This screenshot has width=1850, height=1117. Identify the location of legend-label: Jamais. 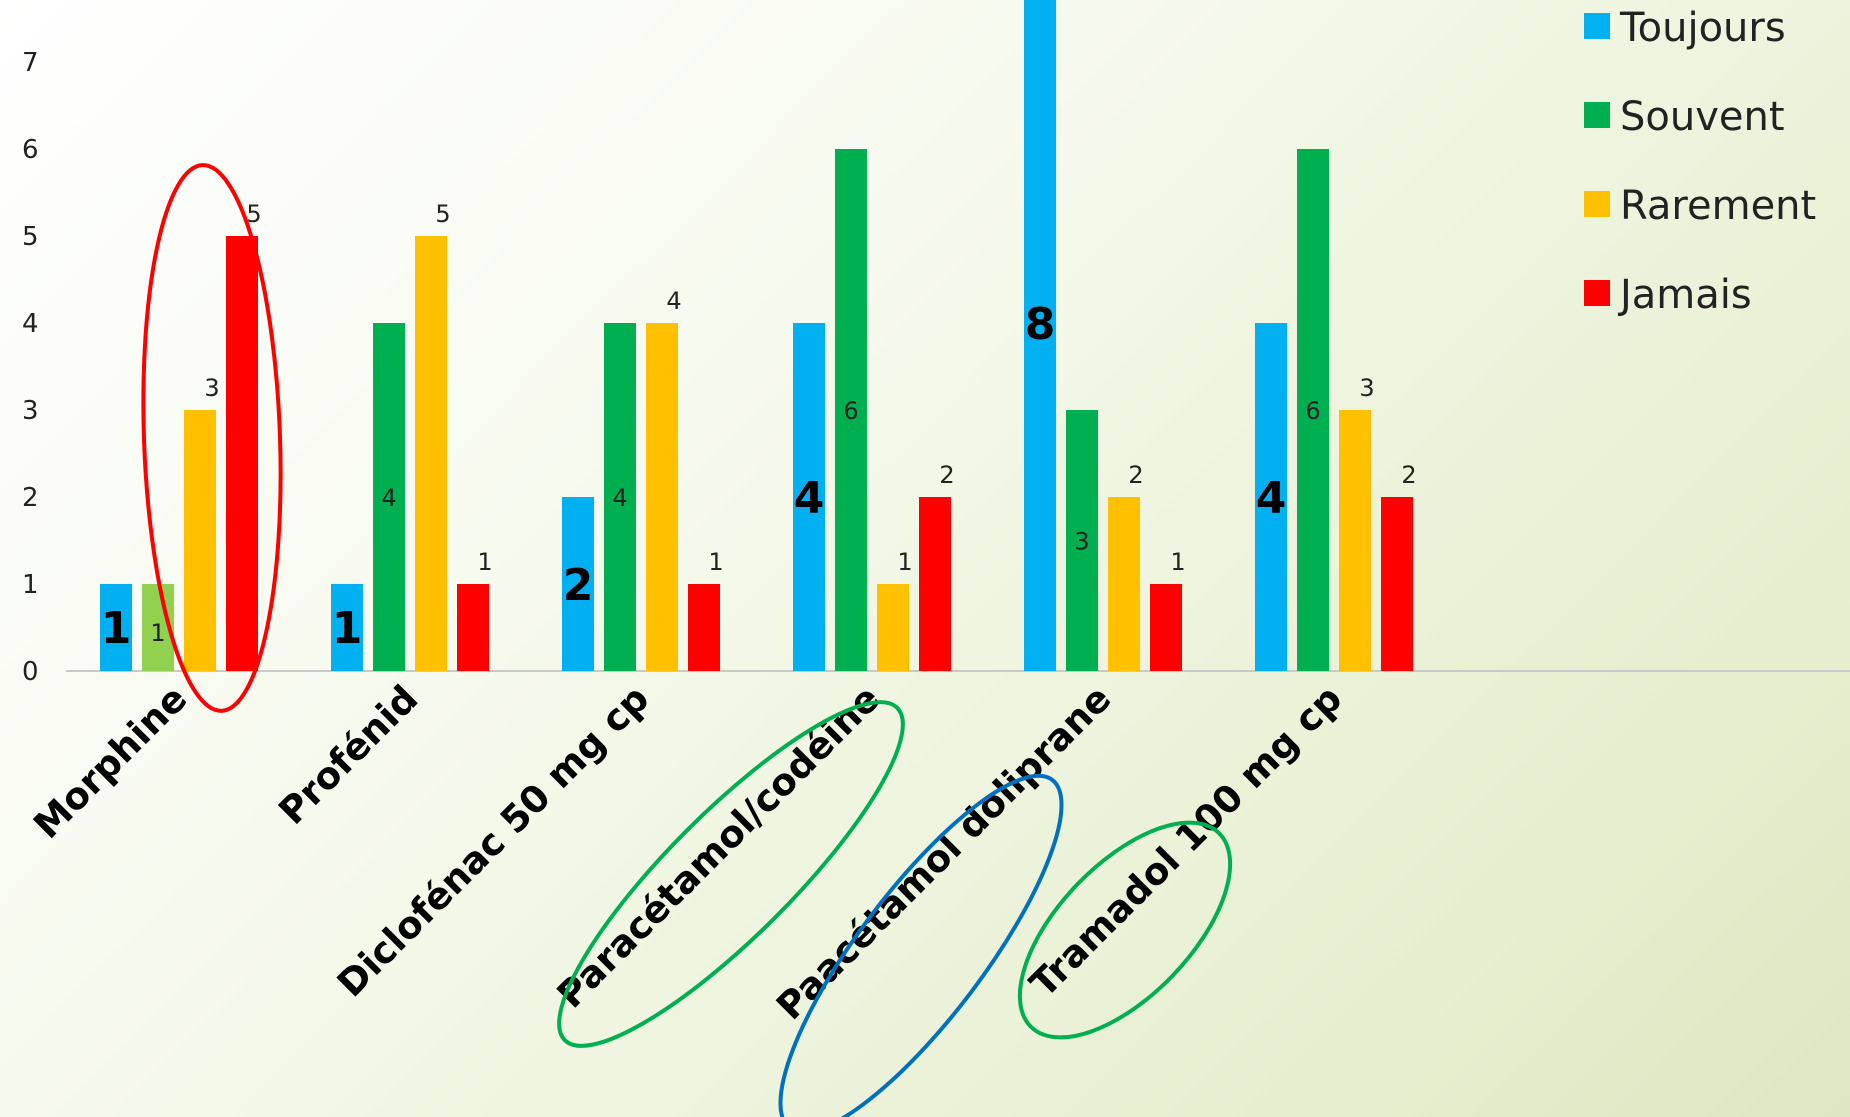
(1684, 295).